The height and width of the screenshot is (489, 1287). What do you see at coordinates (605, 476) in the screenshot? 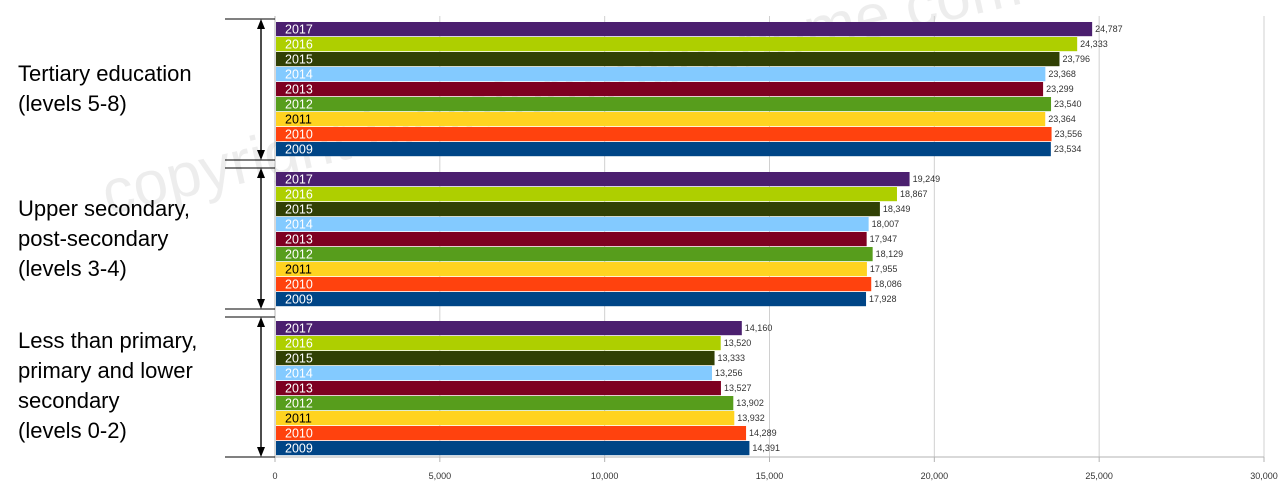
I see `x-tick-label: 10,000` at bounding box center [605, 476].